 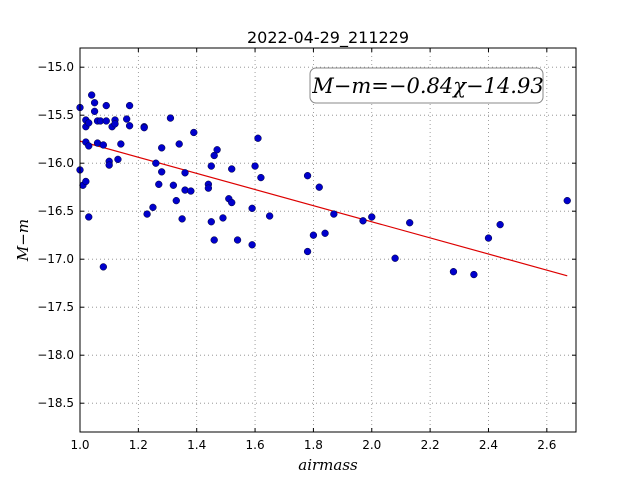 What do you see at coordinates (23, 240) in the screenshot?
I see `y-axis-label: M−m` at bounding box center [23, 240].